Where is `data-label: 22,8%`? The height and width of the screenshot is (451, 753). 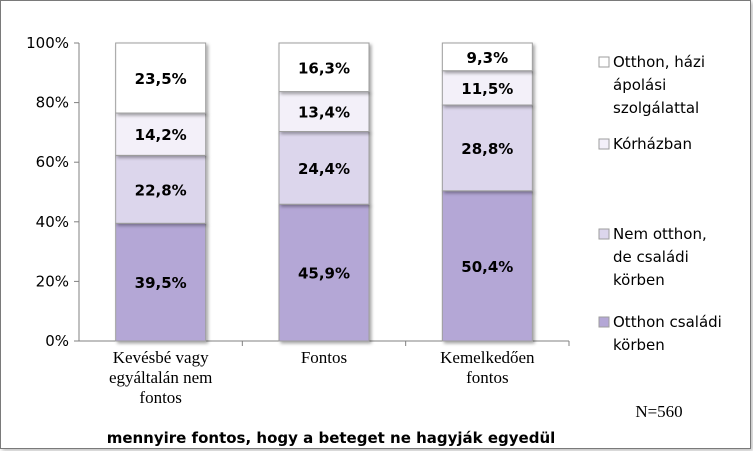 data-label: 22,8% is located at coordinates (161, 190).